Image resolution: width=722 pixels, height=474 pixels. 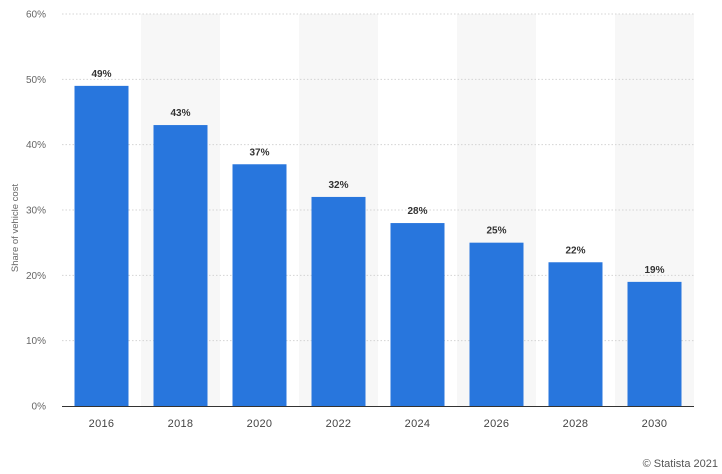 I want to click on y-tick-label: 0%, so click(x=39, y=407).